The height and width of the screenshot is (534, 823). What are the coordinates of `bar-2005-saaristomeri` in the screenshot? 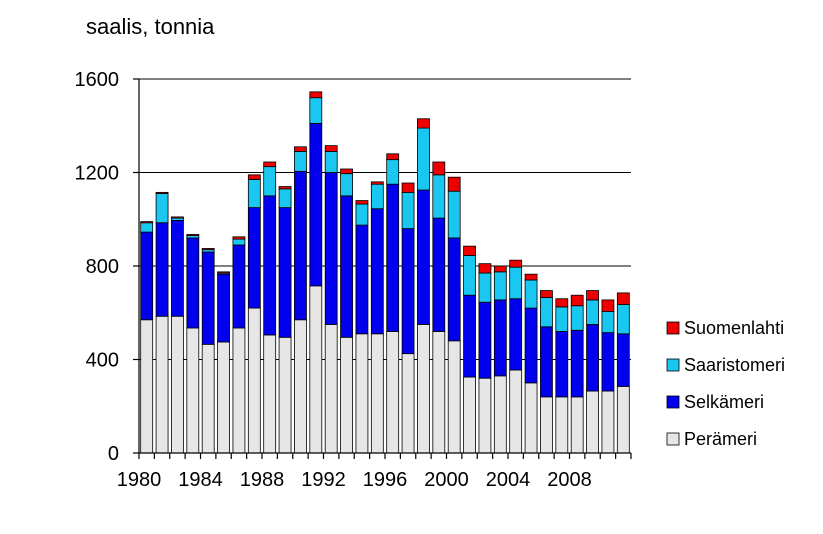 It's located at (531, 294).